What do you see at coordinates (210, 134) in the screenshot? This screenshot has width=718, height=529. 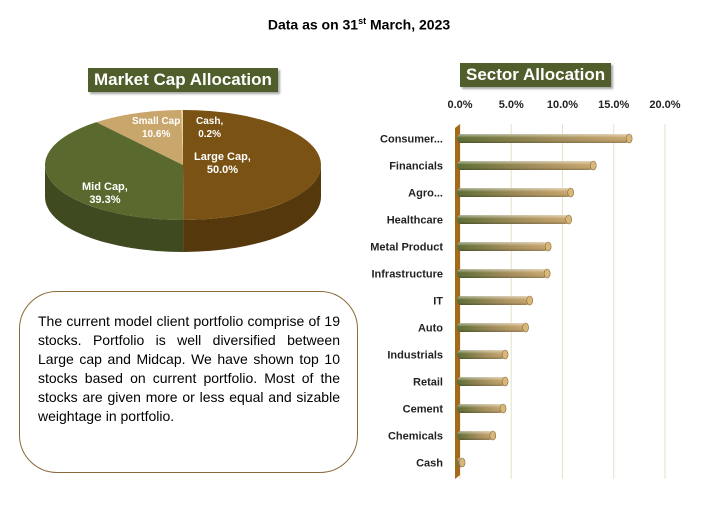 I see `pie-label-cash-value: 0.2%` at bounding box center [210, 134].